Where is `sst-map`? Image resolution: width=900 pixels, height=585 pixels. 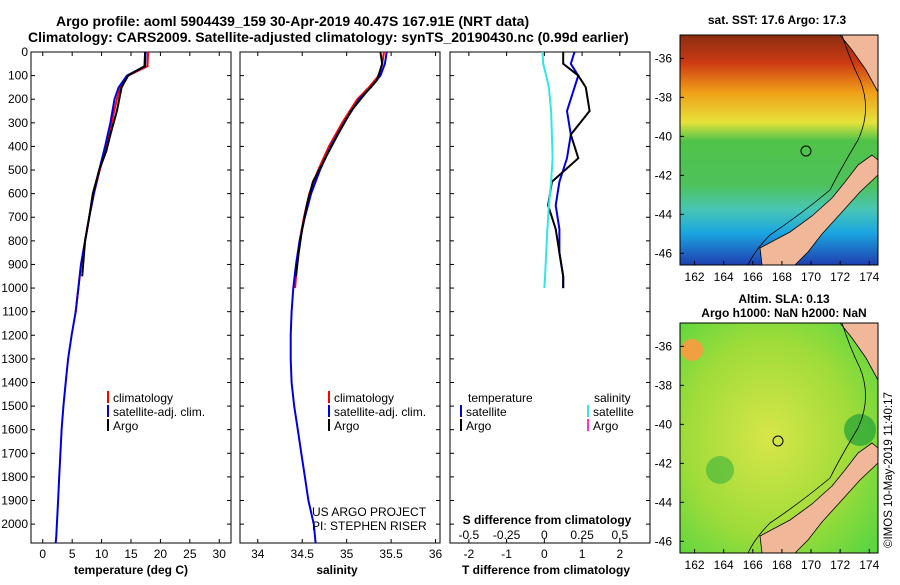 sst-map is located at coordinates (779, 150).